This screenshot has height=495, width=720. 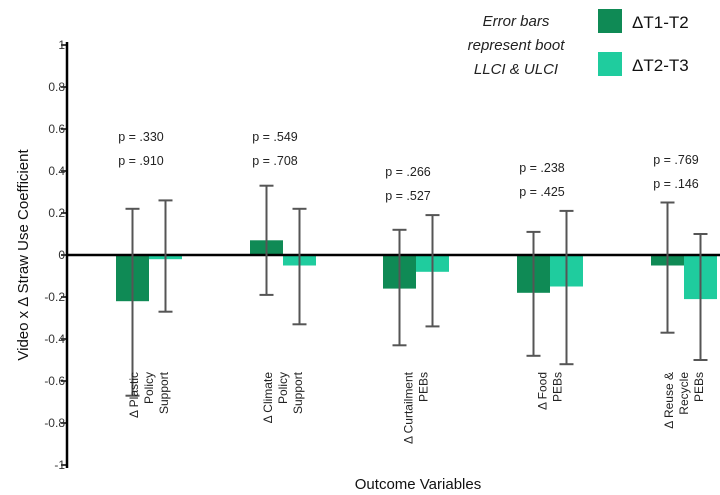 What do you see at coordinates (516, 69) in the screenshot?
I see `note-line-3: LLCI & ULCI` at bounding box center [516, 69].